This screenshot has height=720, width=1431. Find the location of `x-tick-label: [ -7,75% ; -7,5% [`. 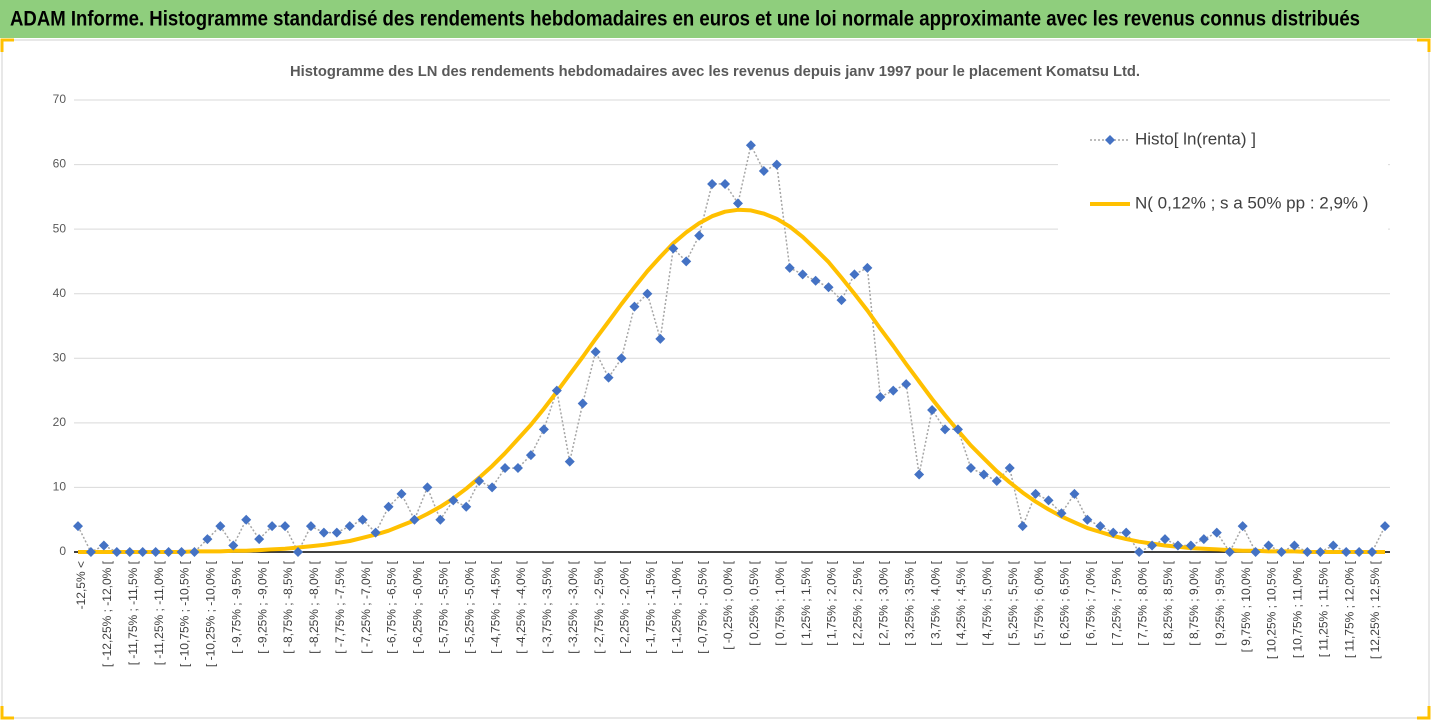

x-tick-label: [ -7,75% ; -7,5% [ is located at coordinates (340, 606).